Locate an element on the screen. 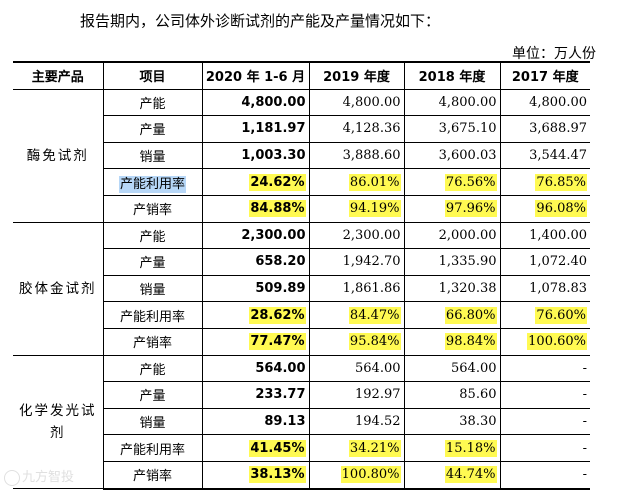 The image size is (640, 494). value-cell: 96.08% is located at coordinates (544, 209).